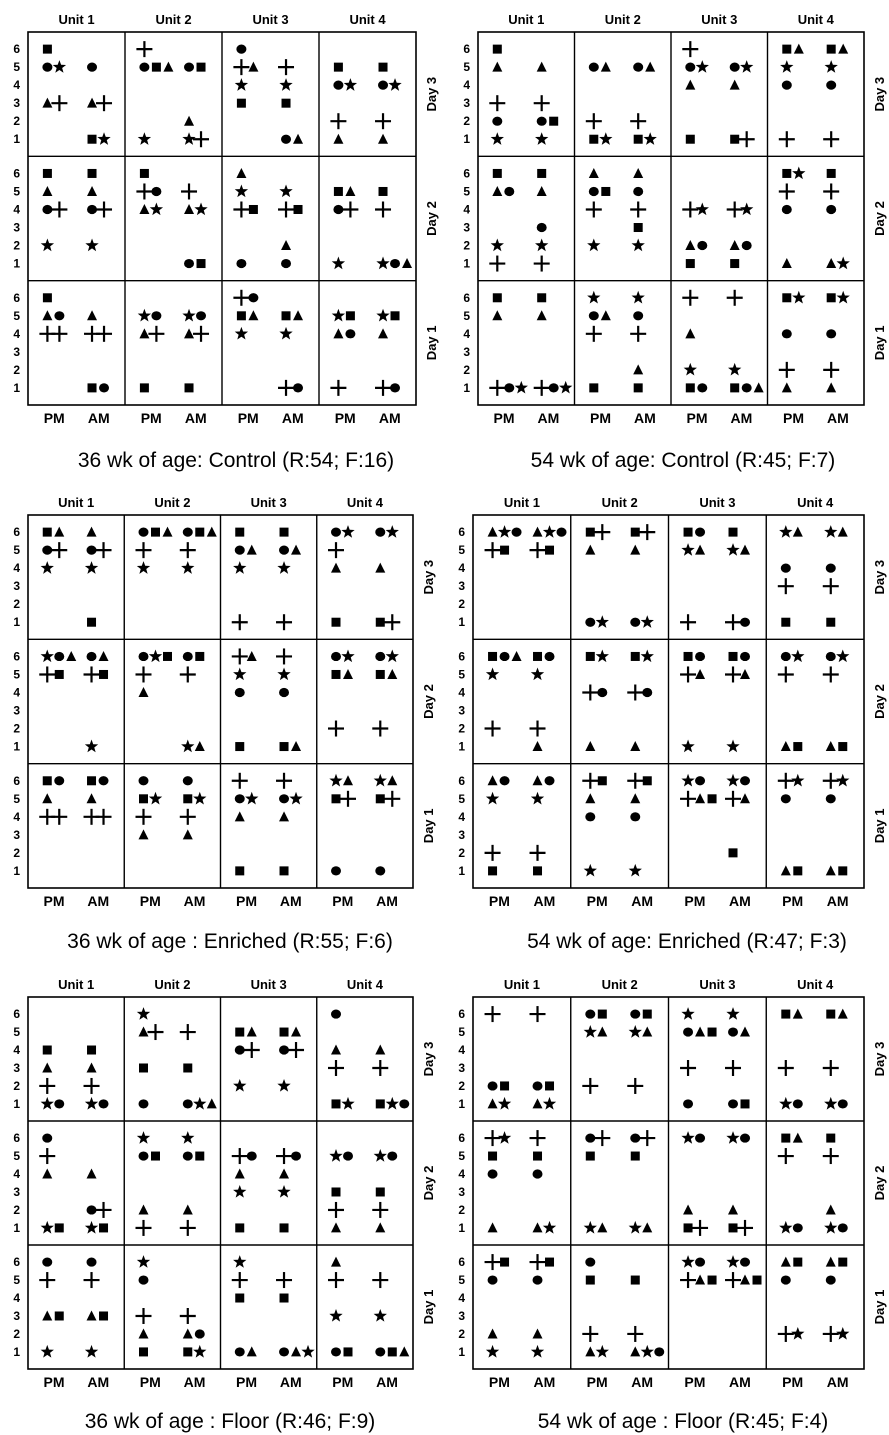 The width and height of the screenshot is (889, 1435). I want to click on unit-label: Unit 2, so click(623, 19).